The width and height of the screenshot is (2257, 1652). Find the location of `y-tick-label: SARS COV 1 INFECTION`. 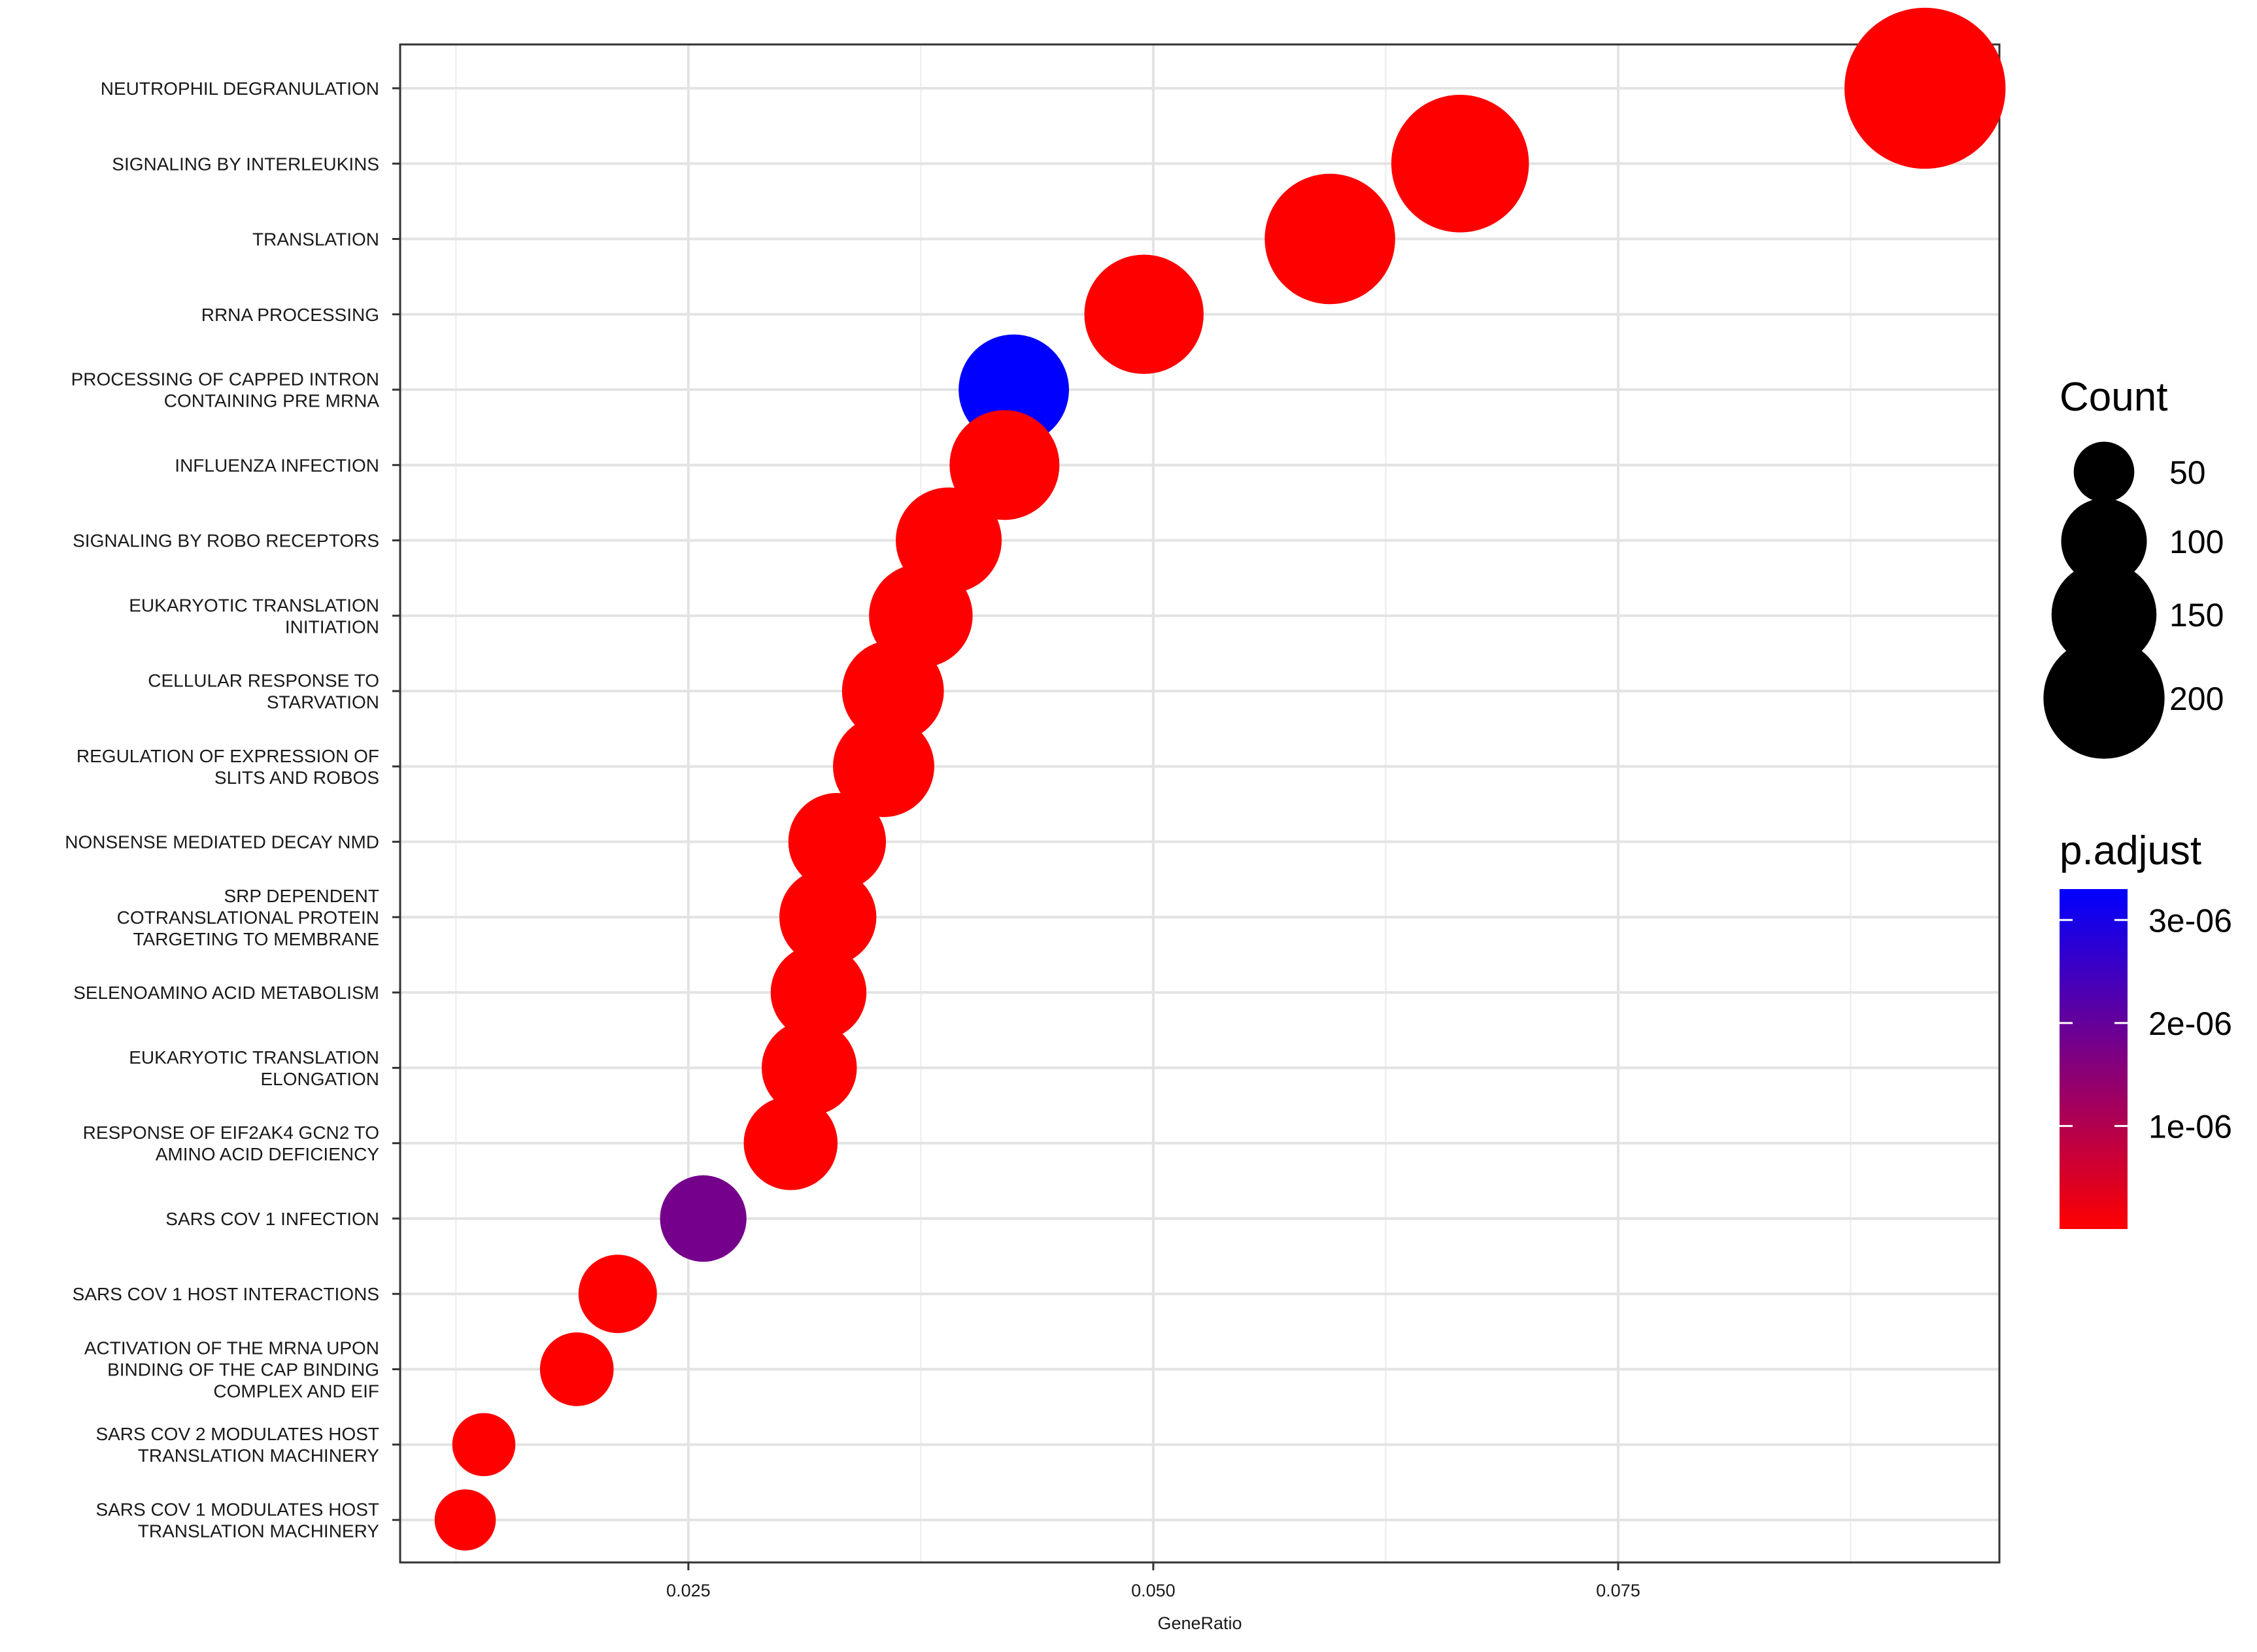

y-tick-label: SARS COV 1 INFECTION is located at coordinates (272, 1219).